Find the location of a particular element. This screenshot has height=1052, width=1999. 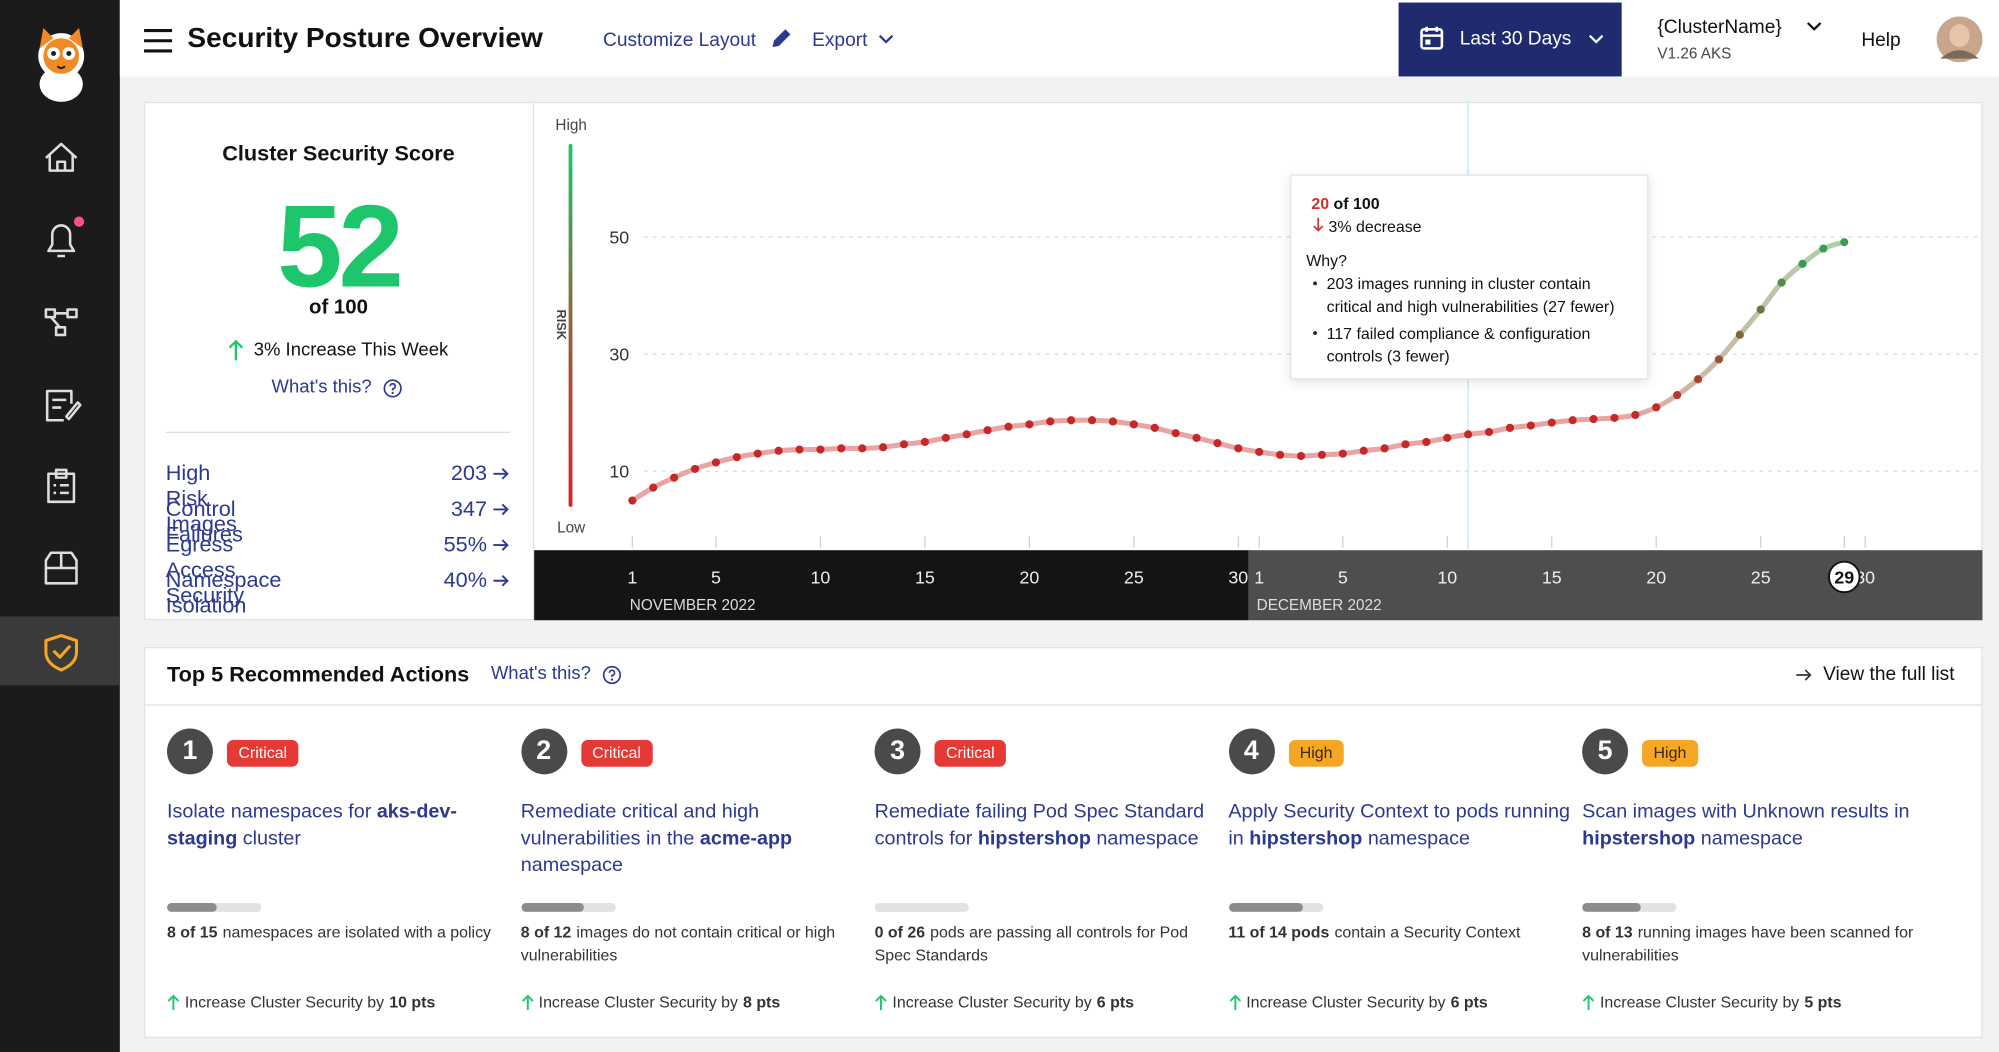

logo is located at coordinates (61, 65).